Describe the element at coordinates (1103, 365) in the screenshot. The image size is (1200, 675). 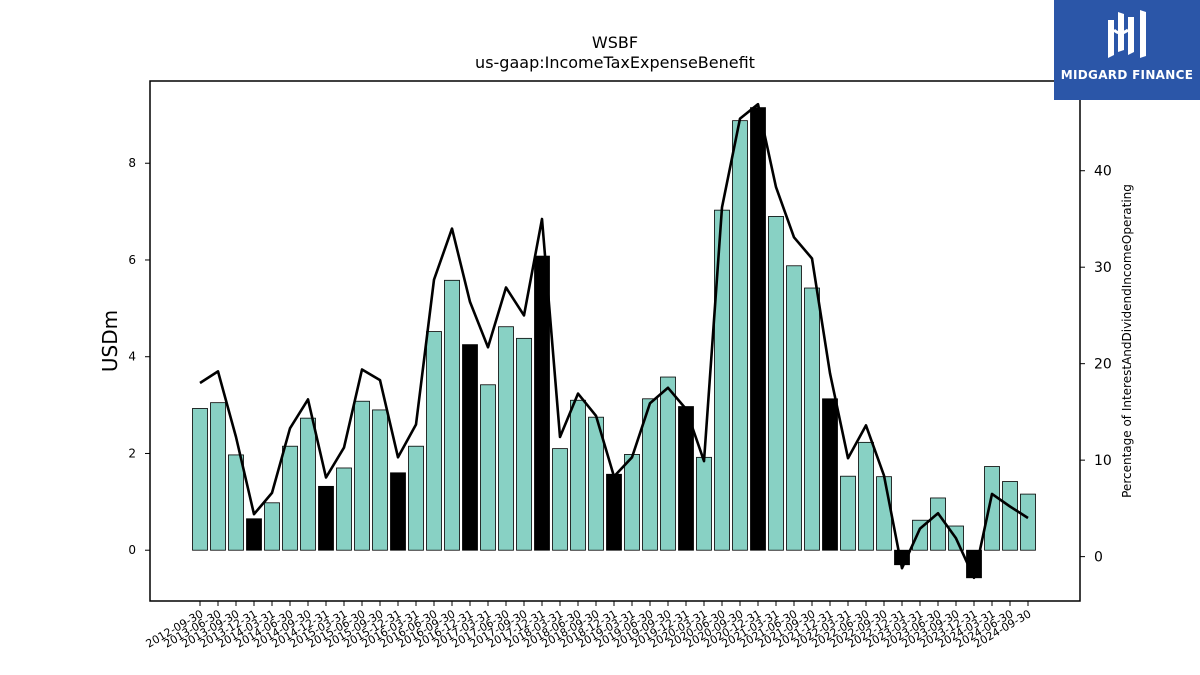
I see `y2-tick-label: 20` at that location.